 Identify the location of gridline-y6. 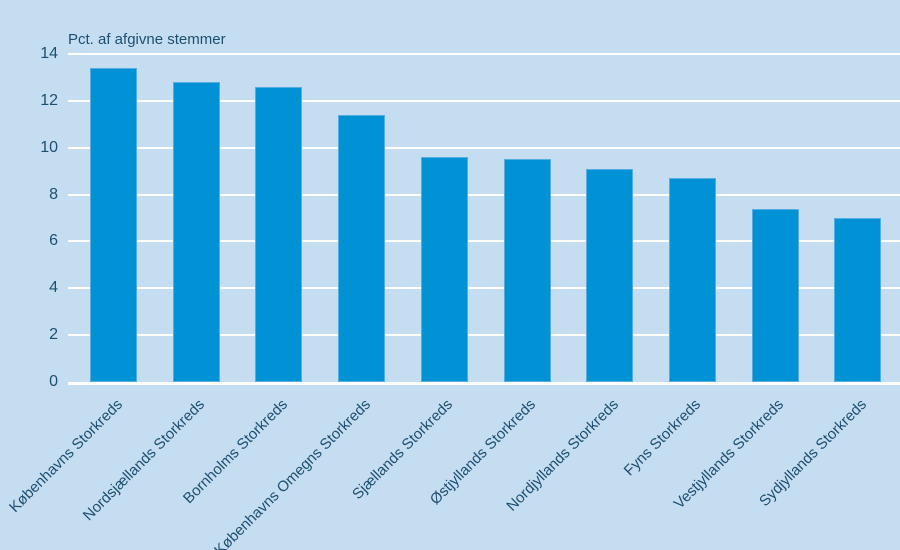
(484, 241).